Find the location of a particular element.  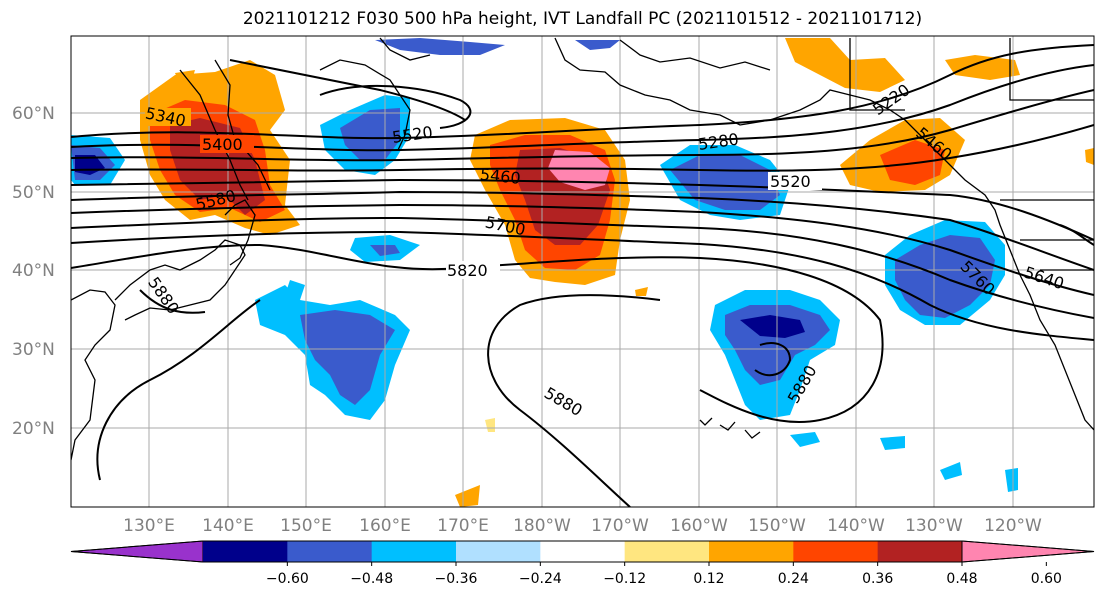

lon-label: 140°W is located at coordinates (856, 526).